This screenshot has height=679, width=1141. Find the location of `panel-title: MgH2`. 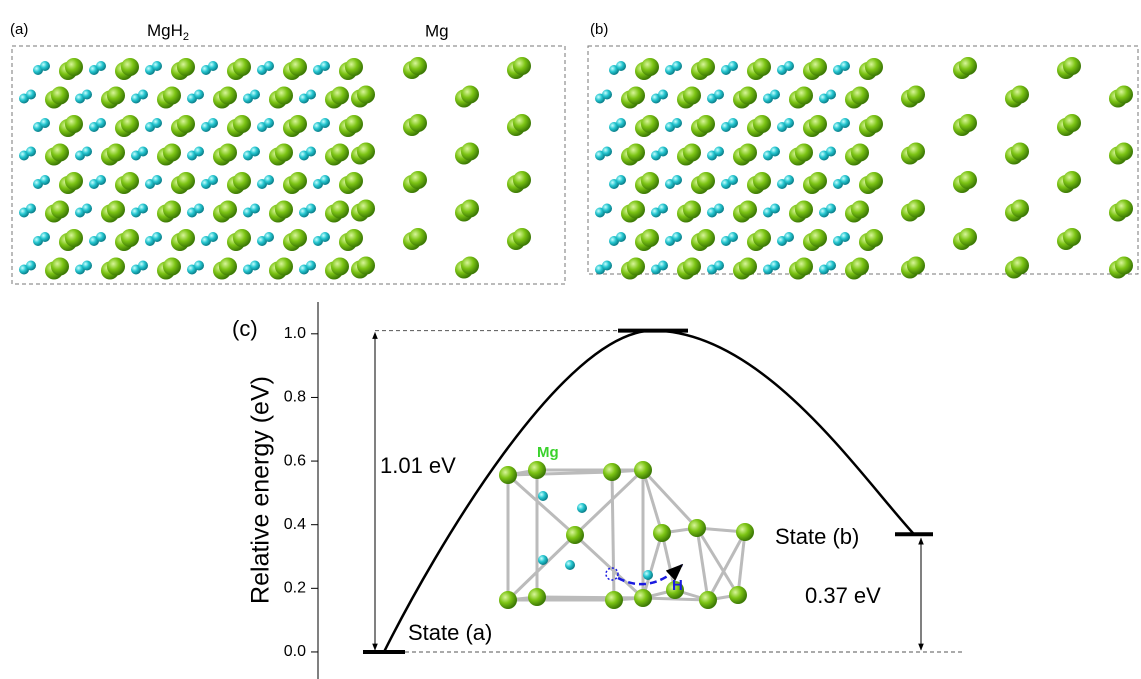

panel-title: MgH2 is located at coordinates (168, 31).